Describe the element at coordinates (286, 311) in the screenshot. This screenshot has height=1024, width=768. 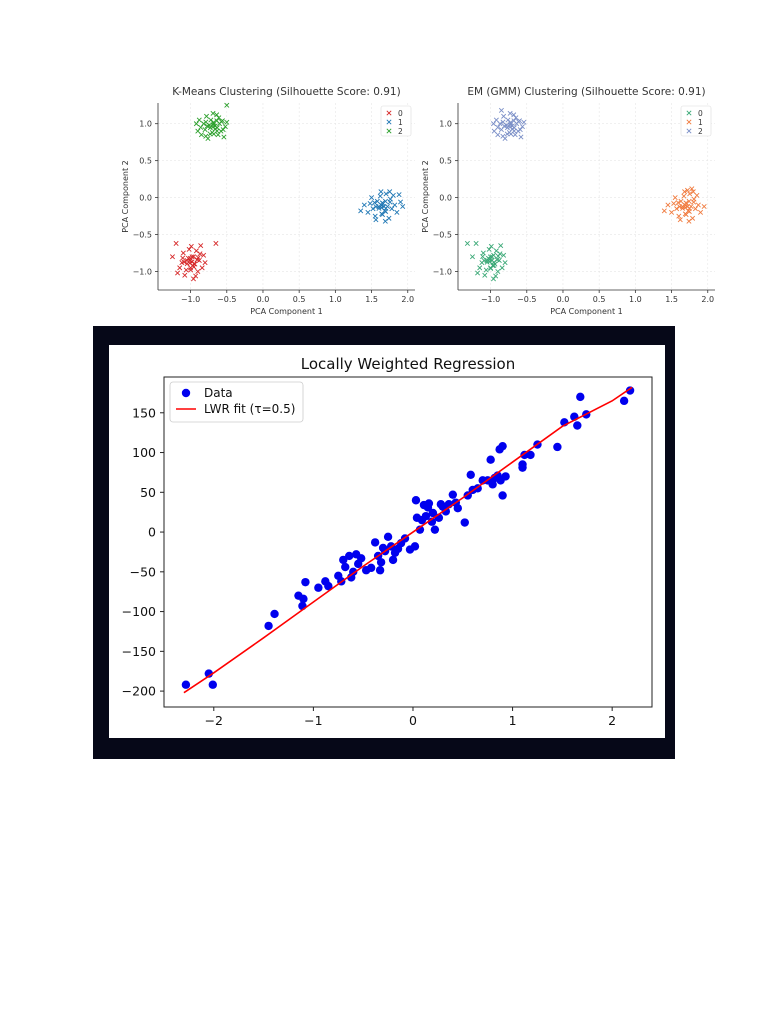
I see `x-axis-label: PCA Component 1` at that location.